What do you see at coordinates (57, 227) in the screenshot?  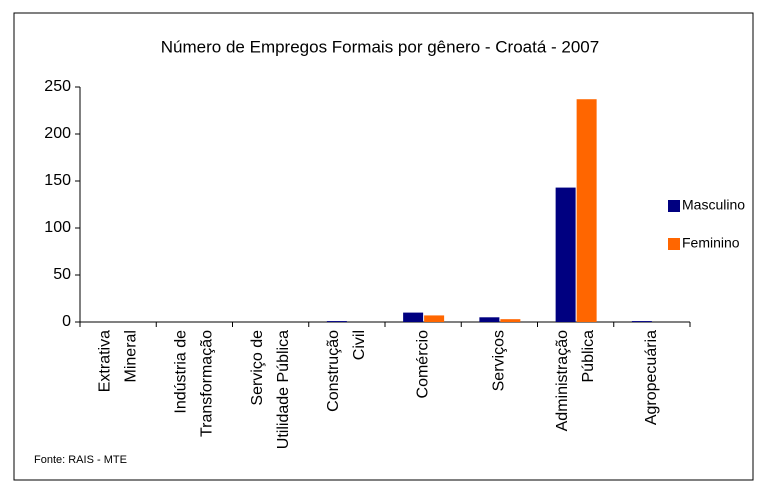 I see `y-tick-label: 100` at bounding box center [57, 227].